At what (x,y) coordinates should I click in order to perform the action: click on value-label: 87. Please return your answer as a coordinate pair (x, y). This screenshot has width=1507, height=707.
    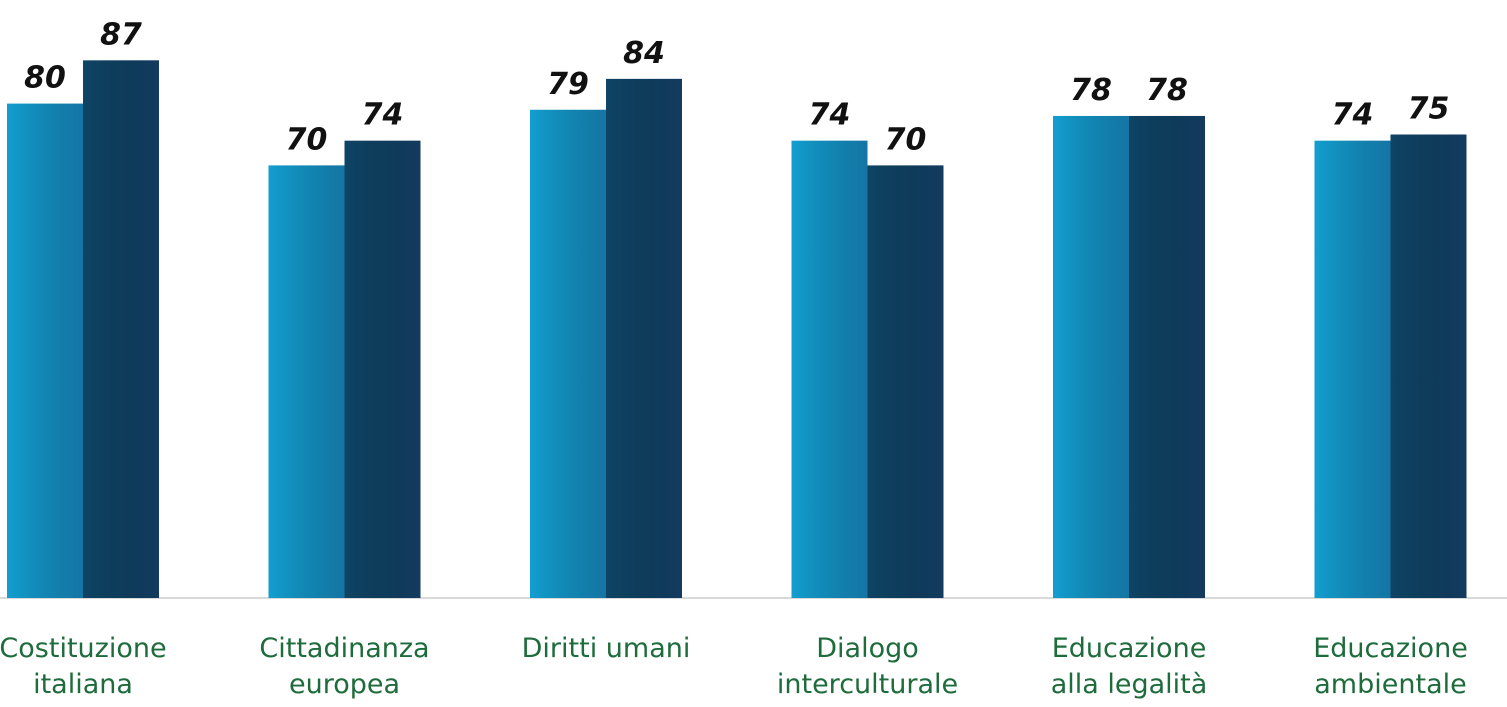
    Looking at the image, I should click on (121, 34).